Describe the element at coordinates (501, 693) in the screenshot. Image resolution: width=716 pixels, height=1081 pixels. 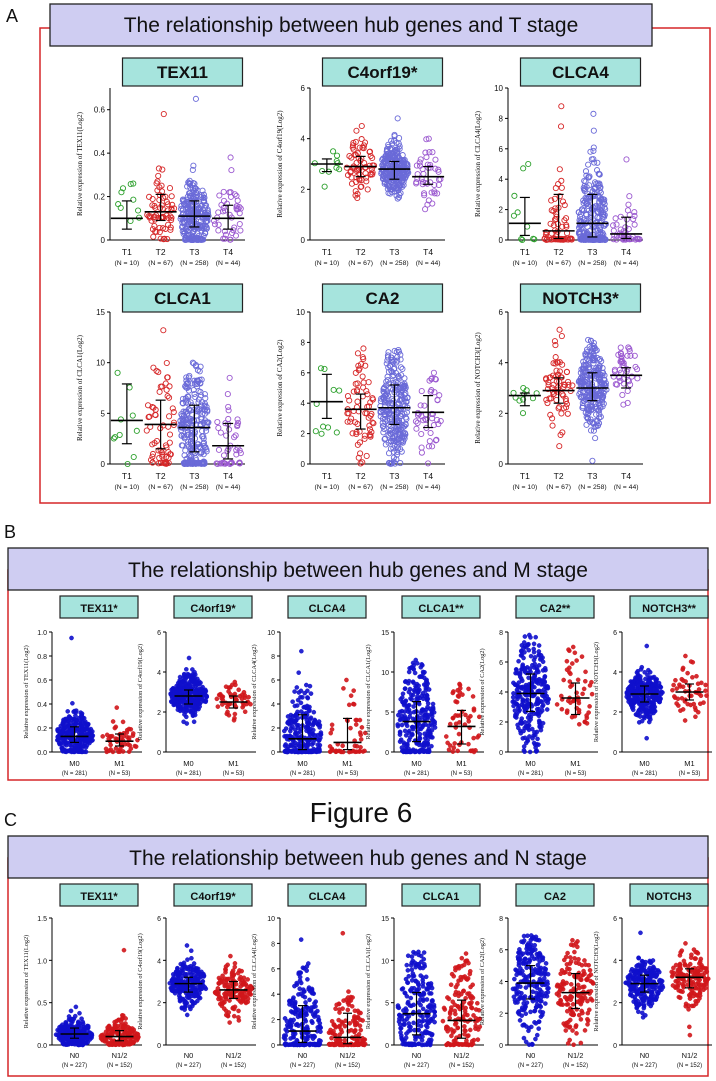
I see `y-tick-label: 4` at that location.